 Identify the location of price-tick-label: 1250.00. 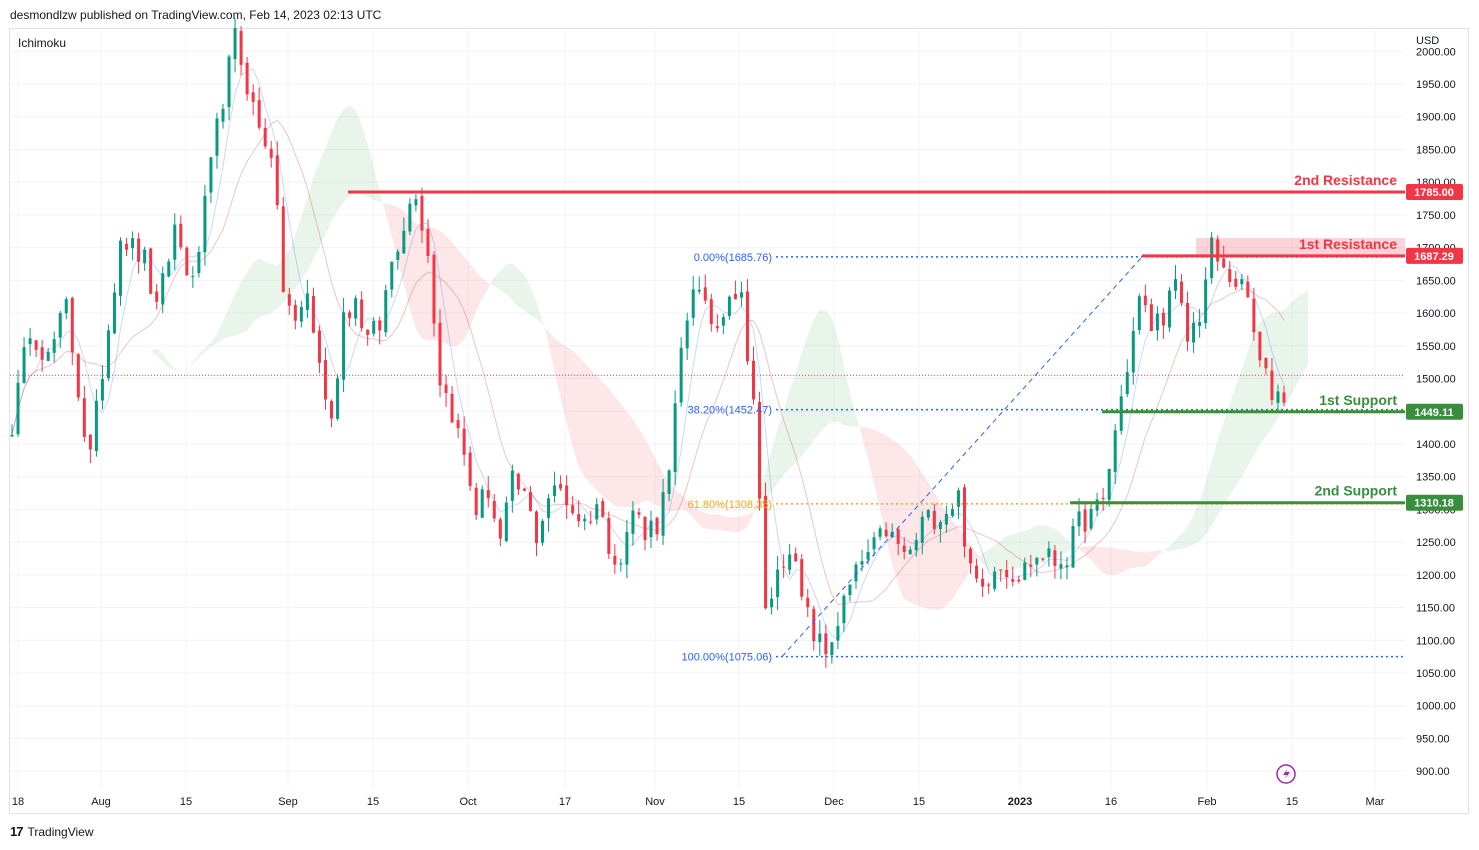
(1436, 543).